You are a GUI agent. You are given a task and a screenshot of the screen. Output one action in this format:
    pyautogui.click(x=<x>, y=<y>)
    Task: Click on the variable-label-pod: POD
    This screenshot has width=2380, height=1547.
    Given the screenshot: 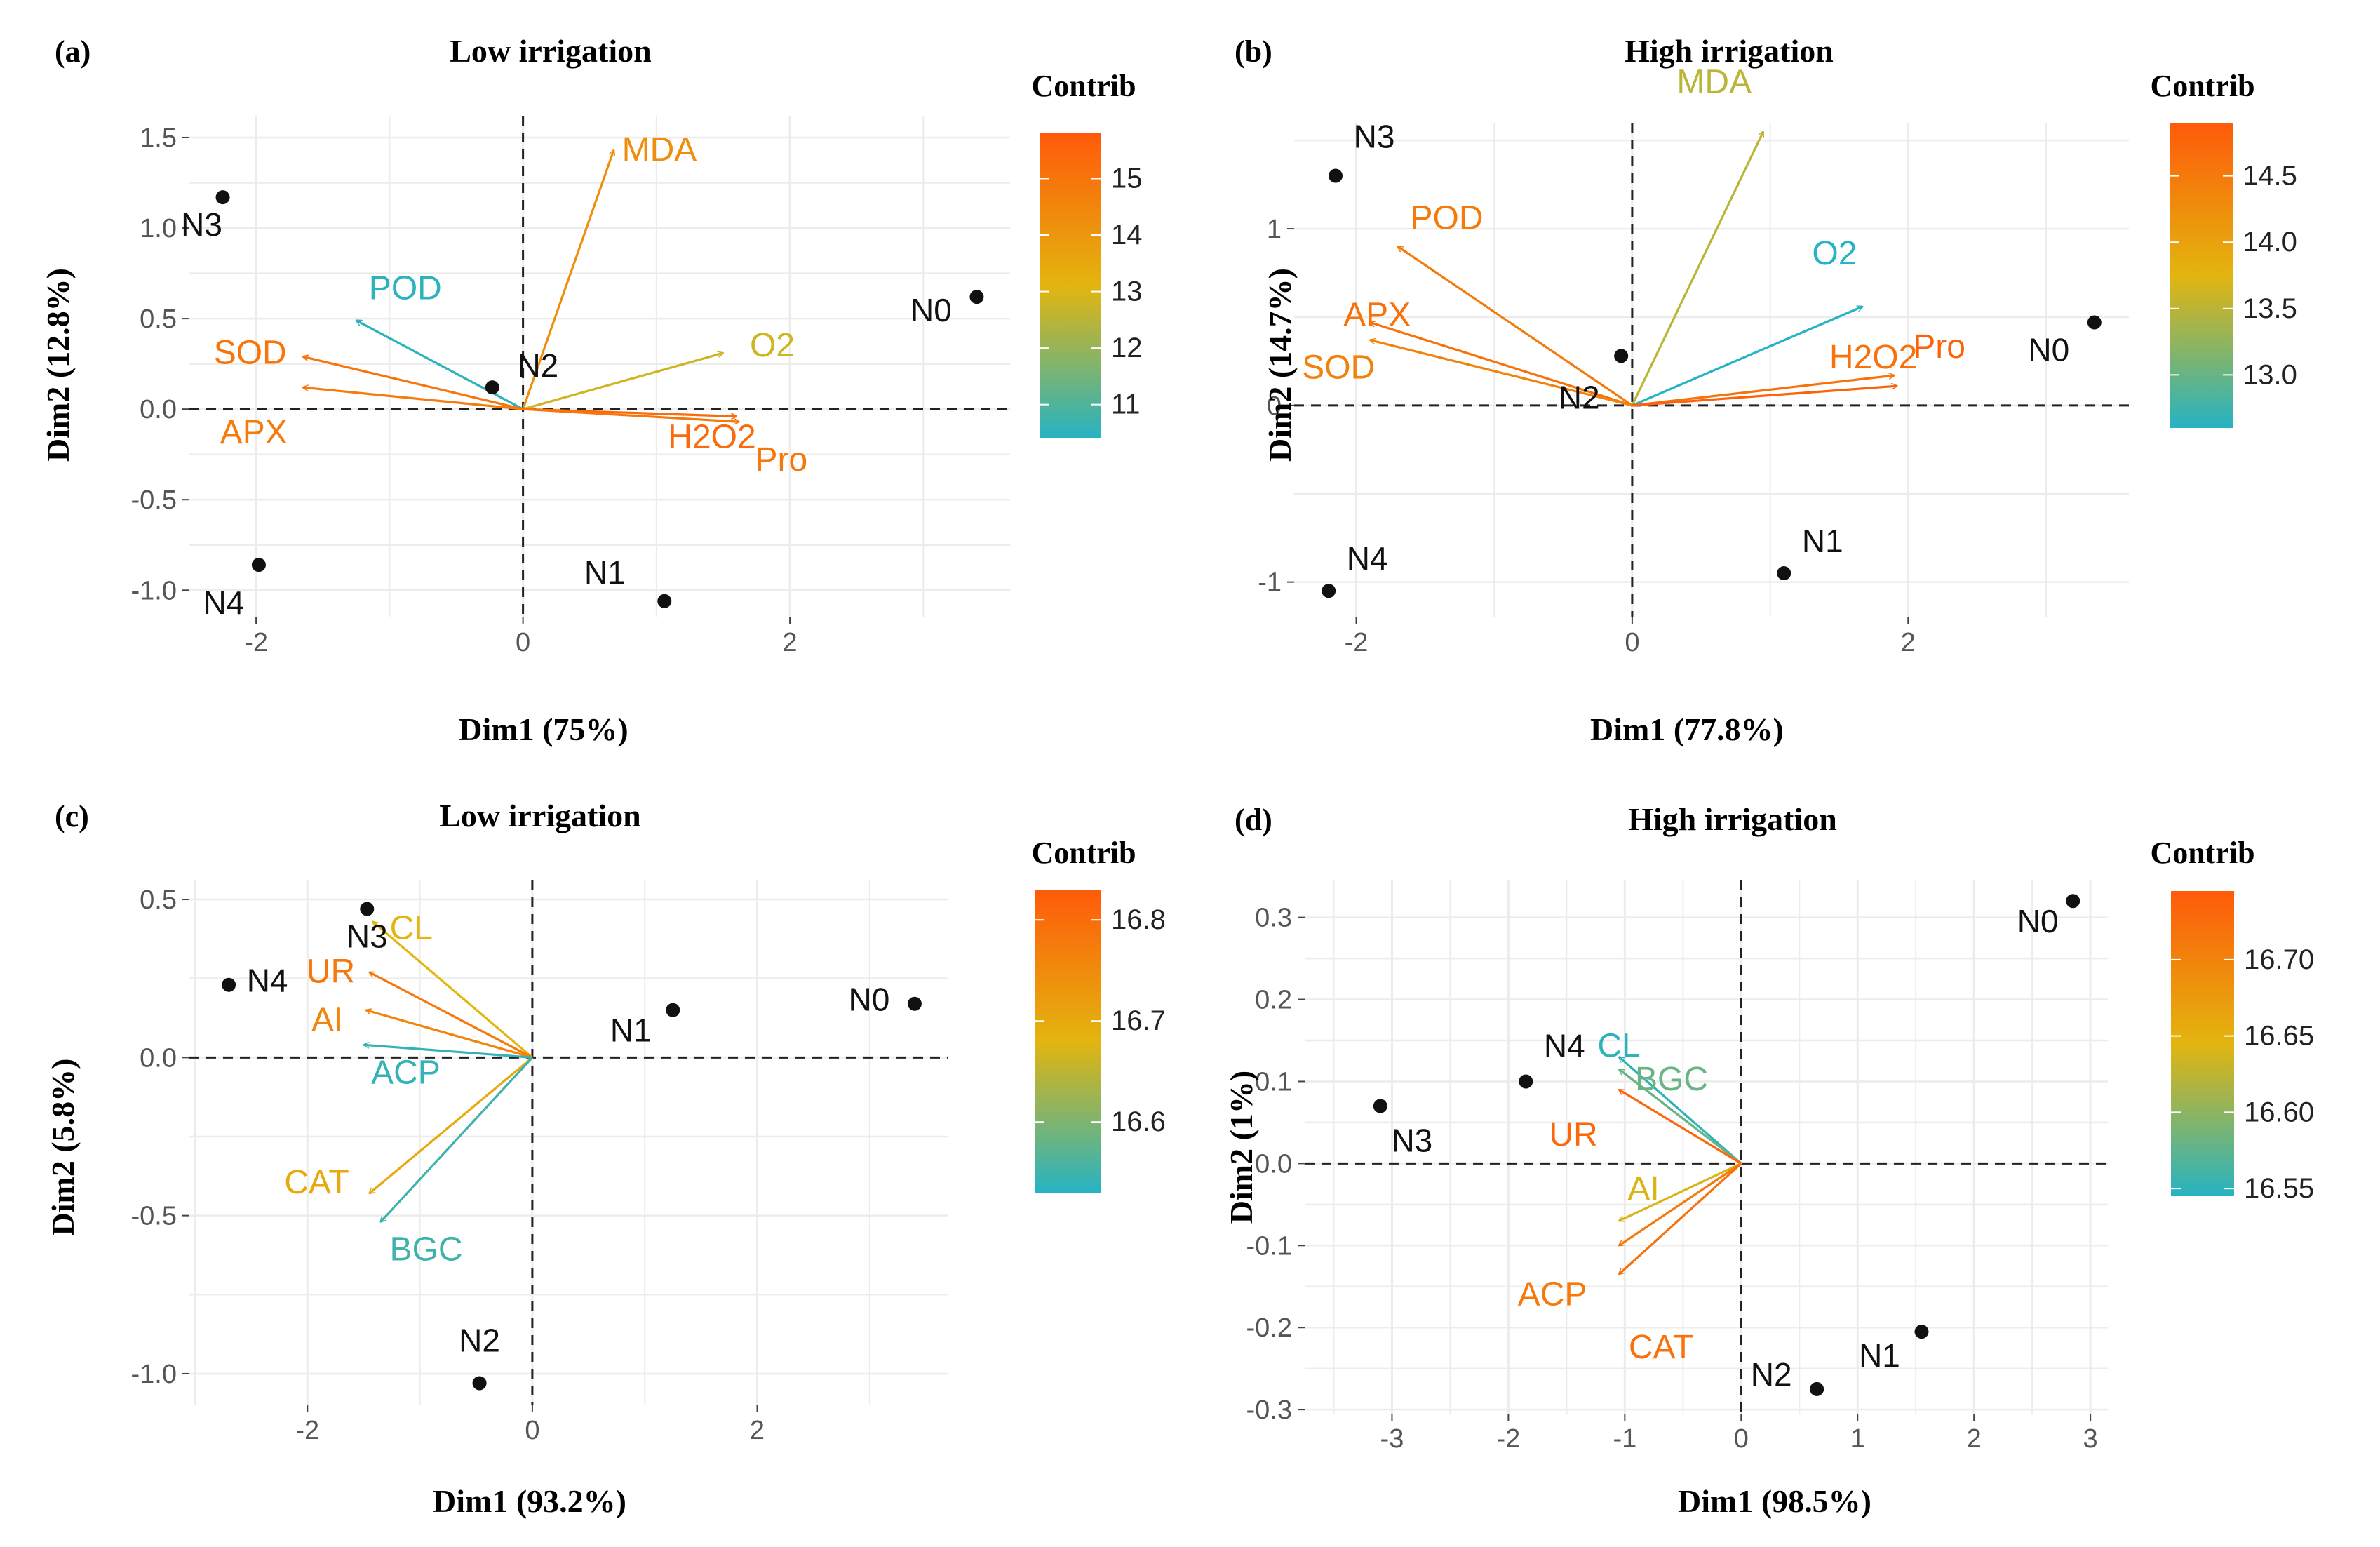 What is the action you would take?
    pyautogui.click(x=1447, y=217)
    